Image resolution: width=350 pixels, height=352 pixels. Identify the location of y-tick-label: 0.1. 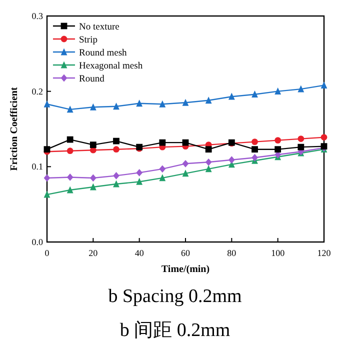
(37, 167).